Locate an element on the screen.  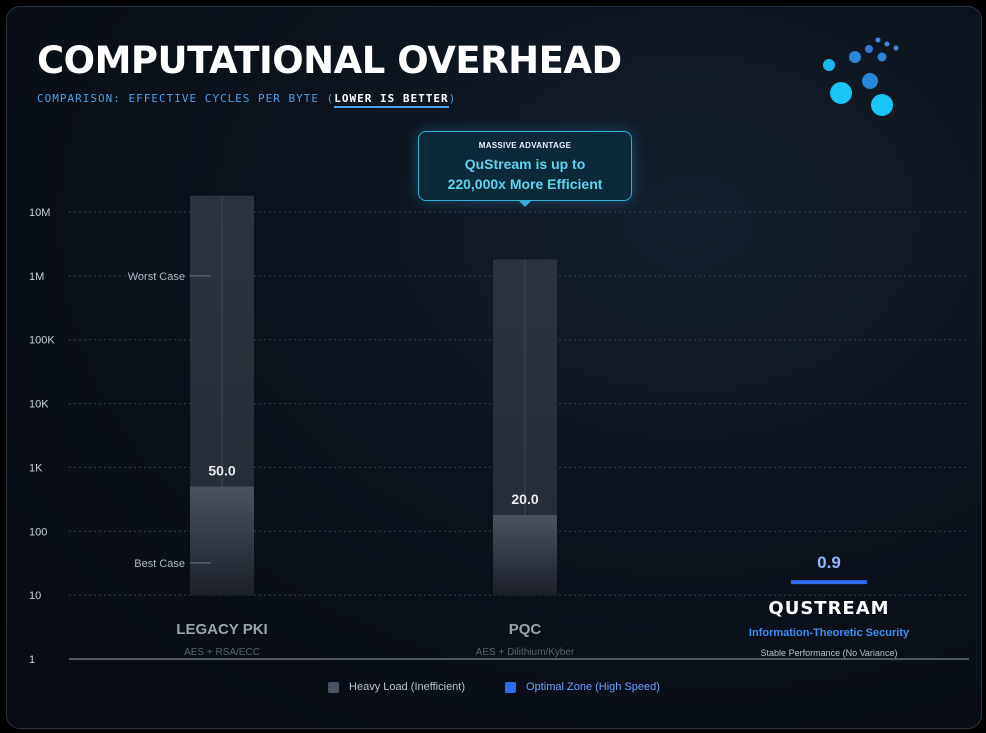
callout-line-1: QuStream is up to is located at coordinates (525, 164).